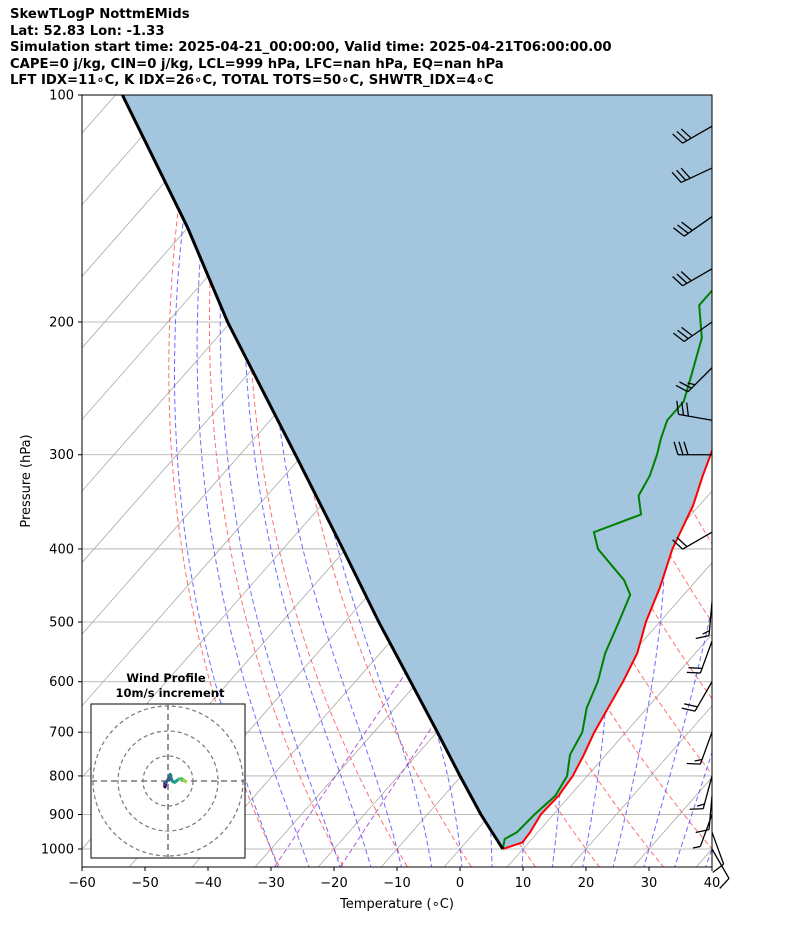 Image resolution: width=794 pixels, height=937 pixels. Describe the element at coordinates (61, 322) in the screenshot. I see `y-tick-label: 200` at that location.